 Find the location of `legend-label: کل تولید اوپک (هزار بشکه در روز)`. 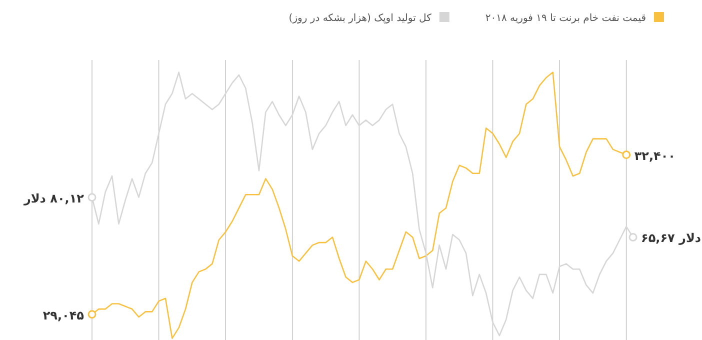

legend-label: کل تولید اوپک (هزار بشکه در روز) is located at coordinates (360, 18).